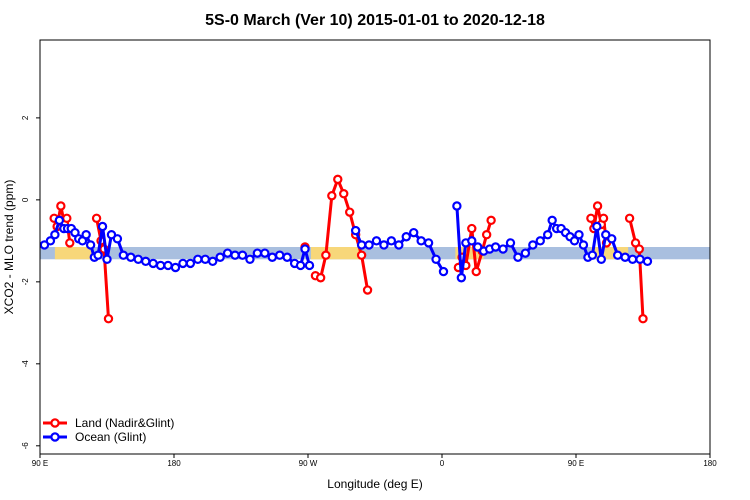 The width and height of the screenshot is (750, 500). I want to click on x-tick-label: 0, so click(442, 463).